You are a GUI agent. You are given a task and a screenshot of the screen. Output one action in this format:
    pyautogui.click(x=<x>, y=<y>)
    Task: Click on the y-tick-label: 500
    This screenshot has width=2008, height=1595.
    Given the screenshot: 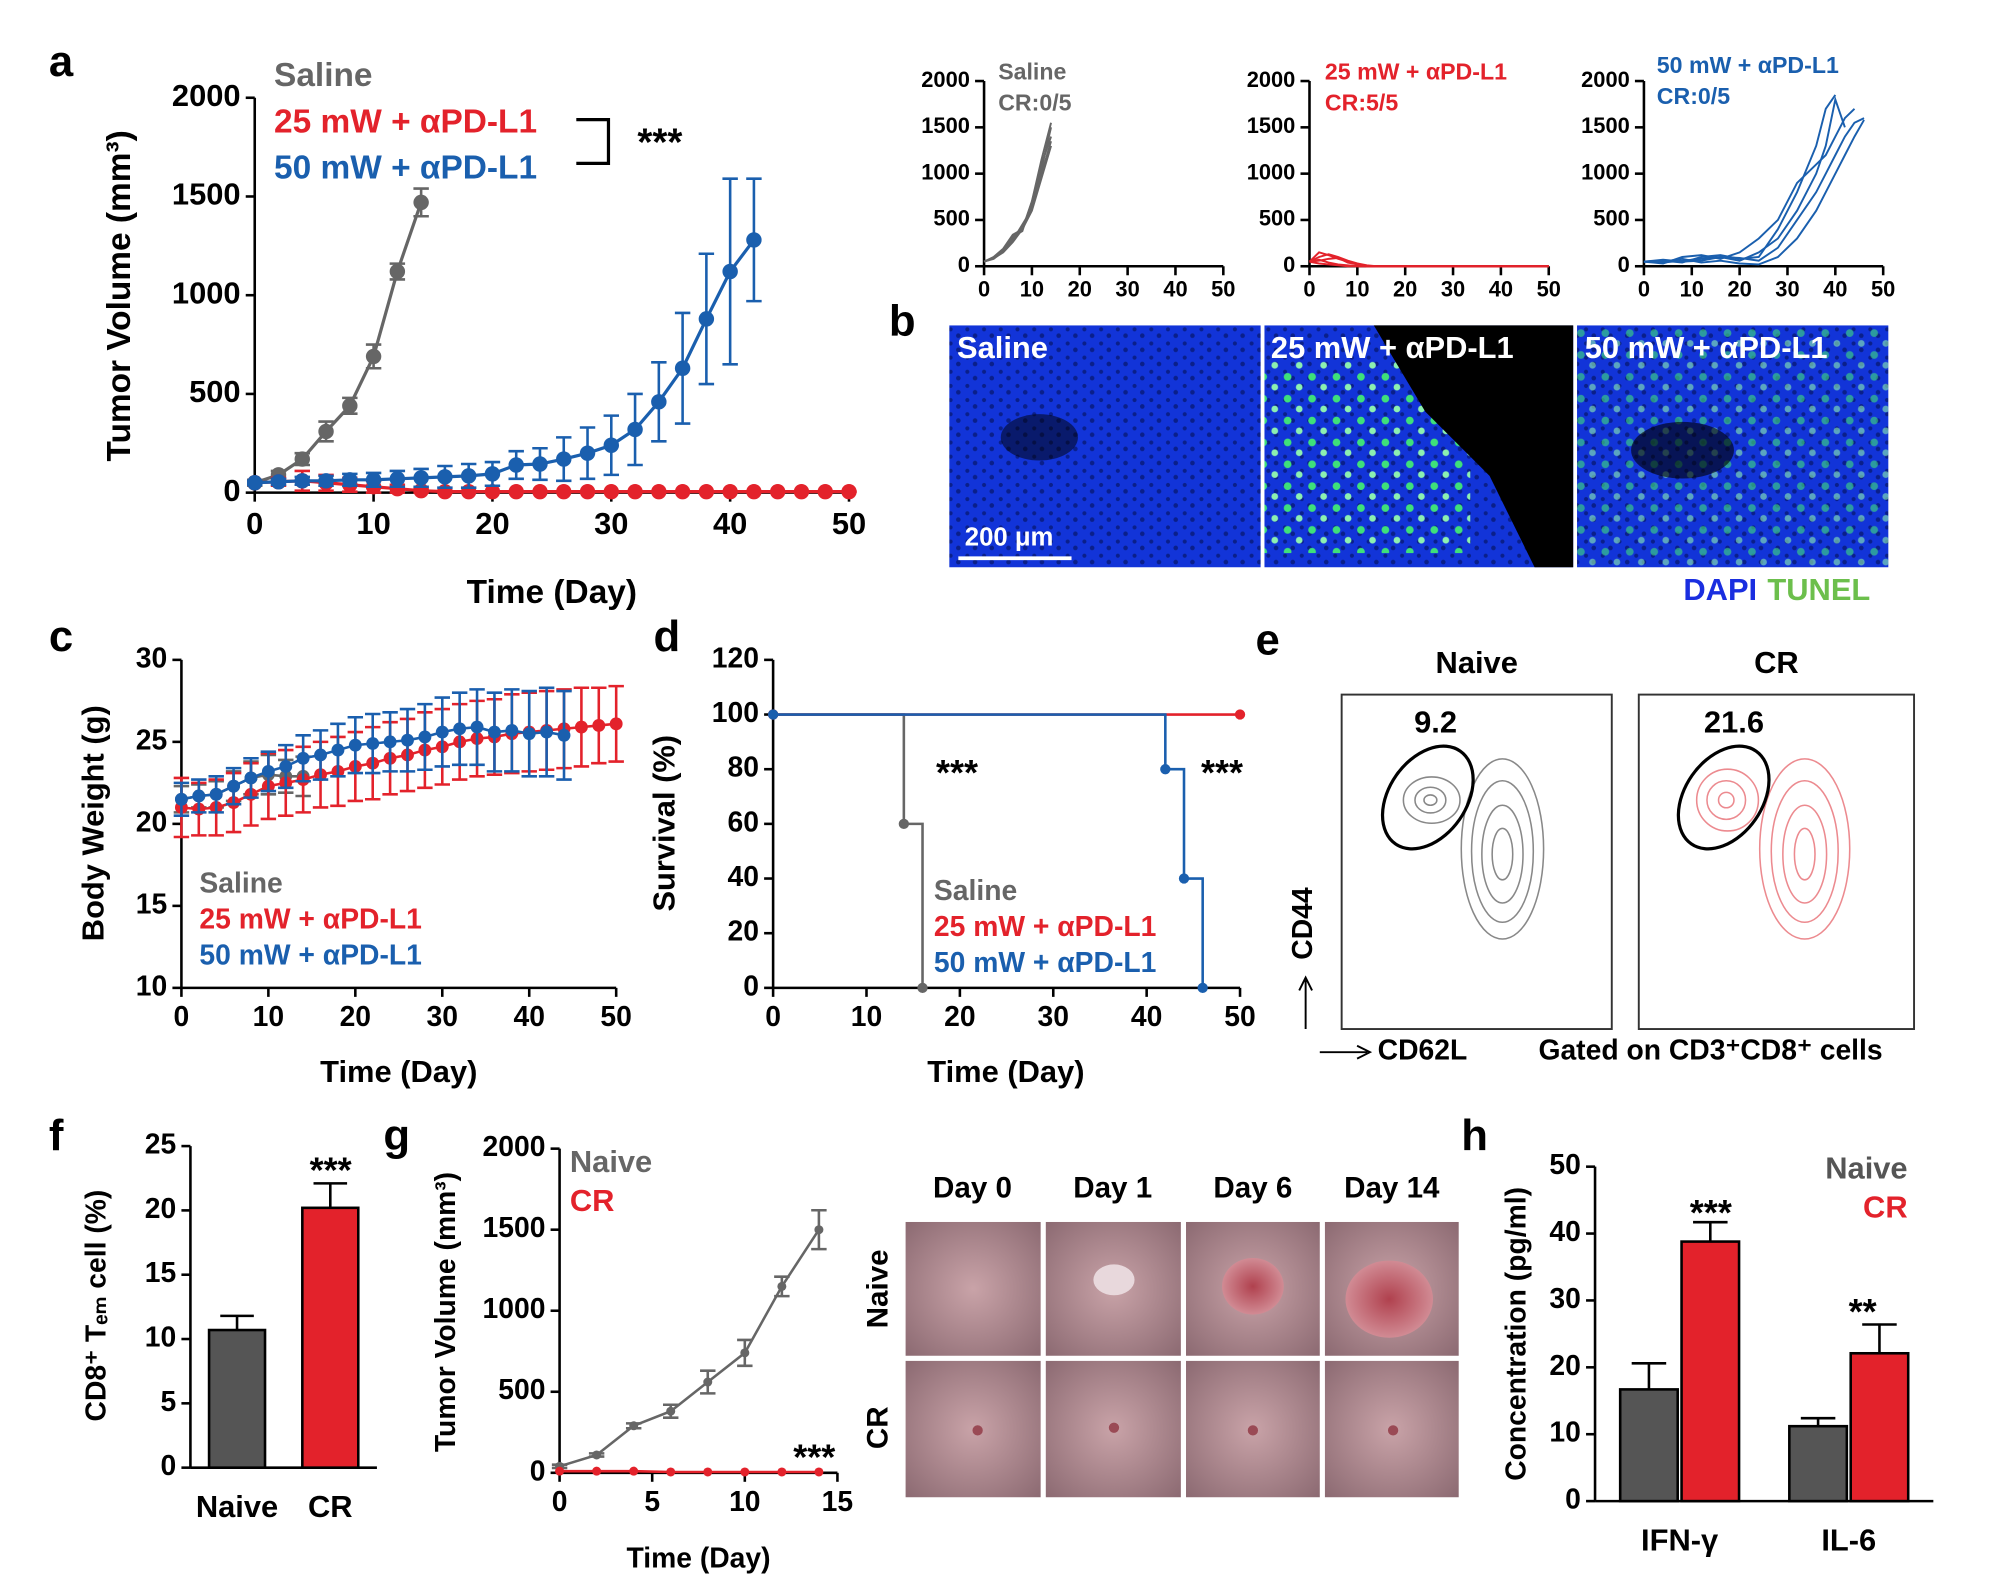 What is the action you would take?
    pyautogui.click(x=1611, y=218)
    